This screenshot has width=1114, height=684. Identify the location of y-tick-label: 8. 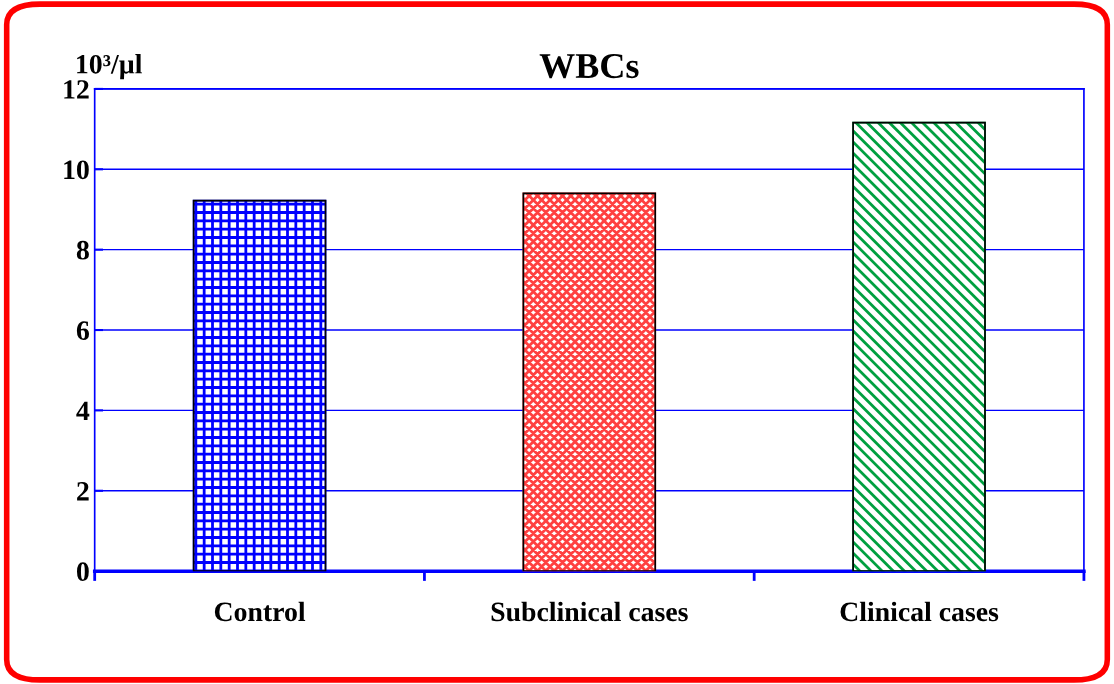
(82, 250).